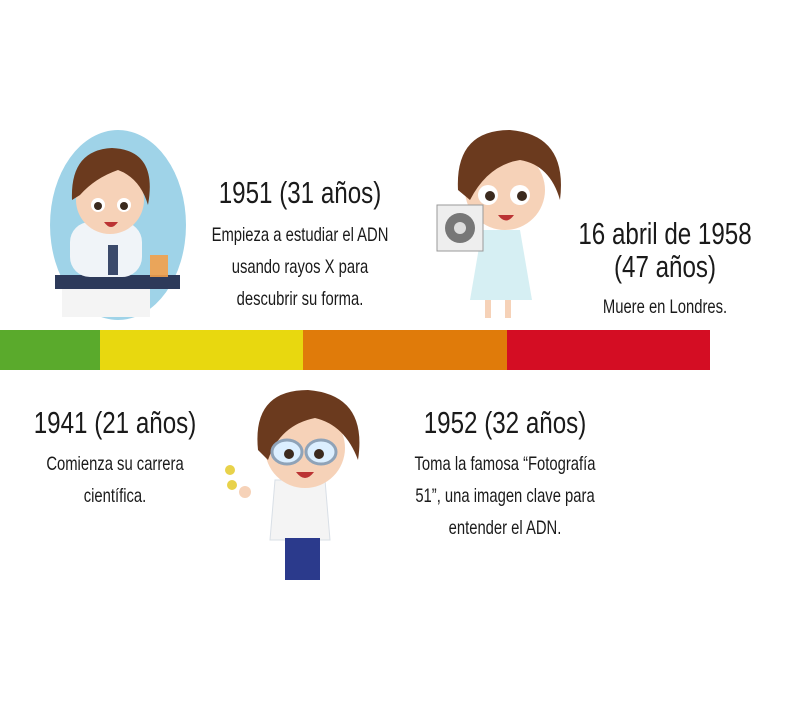 This screenshot has height=702, width=800. Describe the element at coordinates (498, 224) in the screenshot. I see `illustration-xray` at that location.